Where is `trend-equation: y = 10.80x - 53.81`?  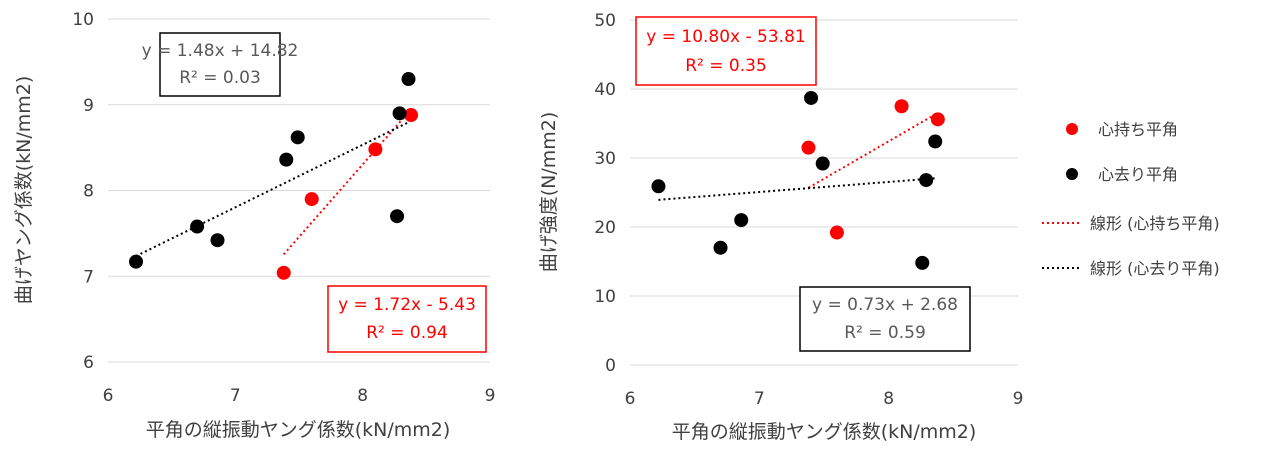
trend-equation: y = 10.80x - 53.81 is located at coordinates (725, 37).